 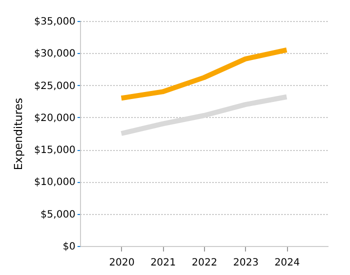 What do you see at coordinates (246, 263) in the screenshot?
I see `x-tick-label: 2023` at bounding box center [246, 263].